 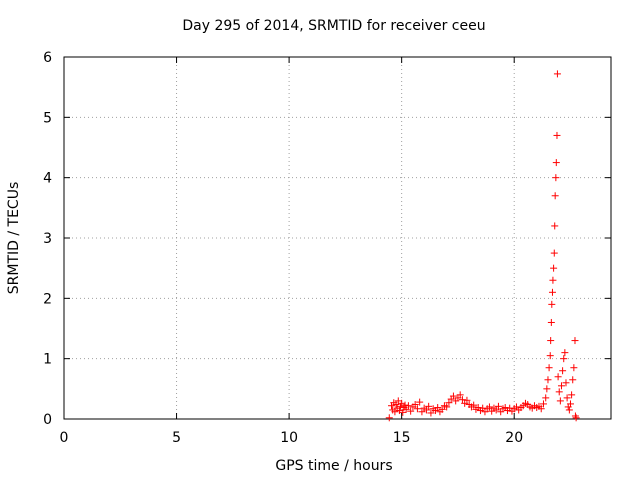 I want to click on y-tick-label: 3, so click(x=47, y=239).